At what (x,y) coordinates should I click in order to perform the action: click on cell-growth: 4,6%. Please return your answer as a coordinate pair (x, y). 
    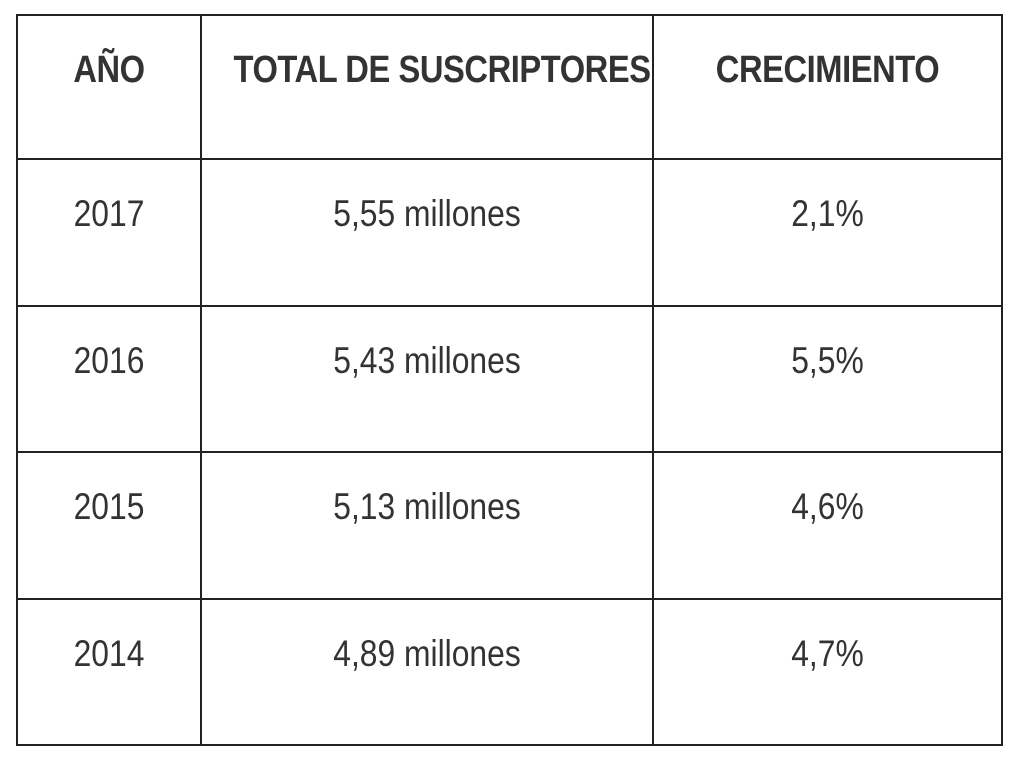
    Looking at the image, I should click on (827, 525).